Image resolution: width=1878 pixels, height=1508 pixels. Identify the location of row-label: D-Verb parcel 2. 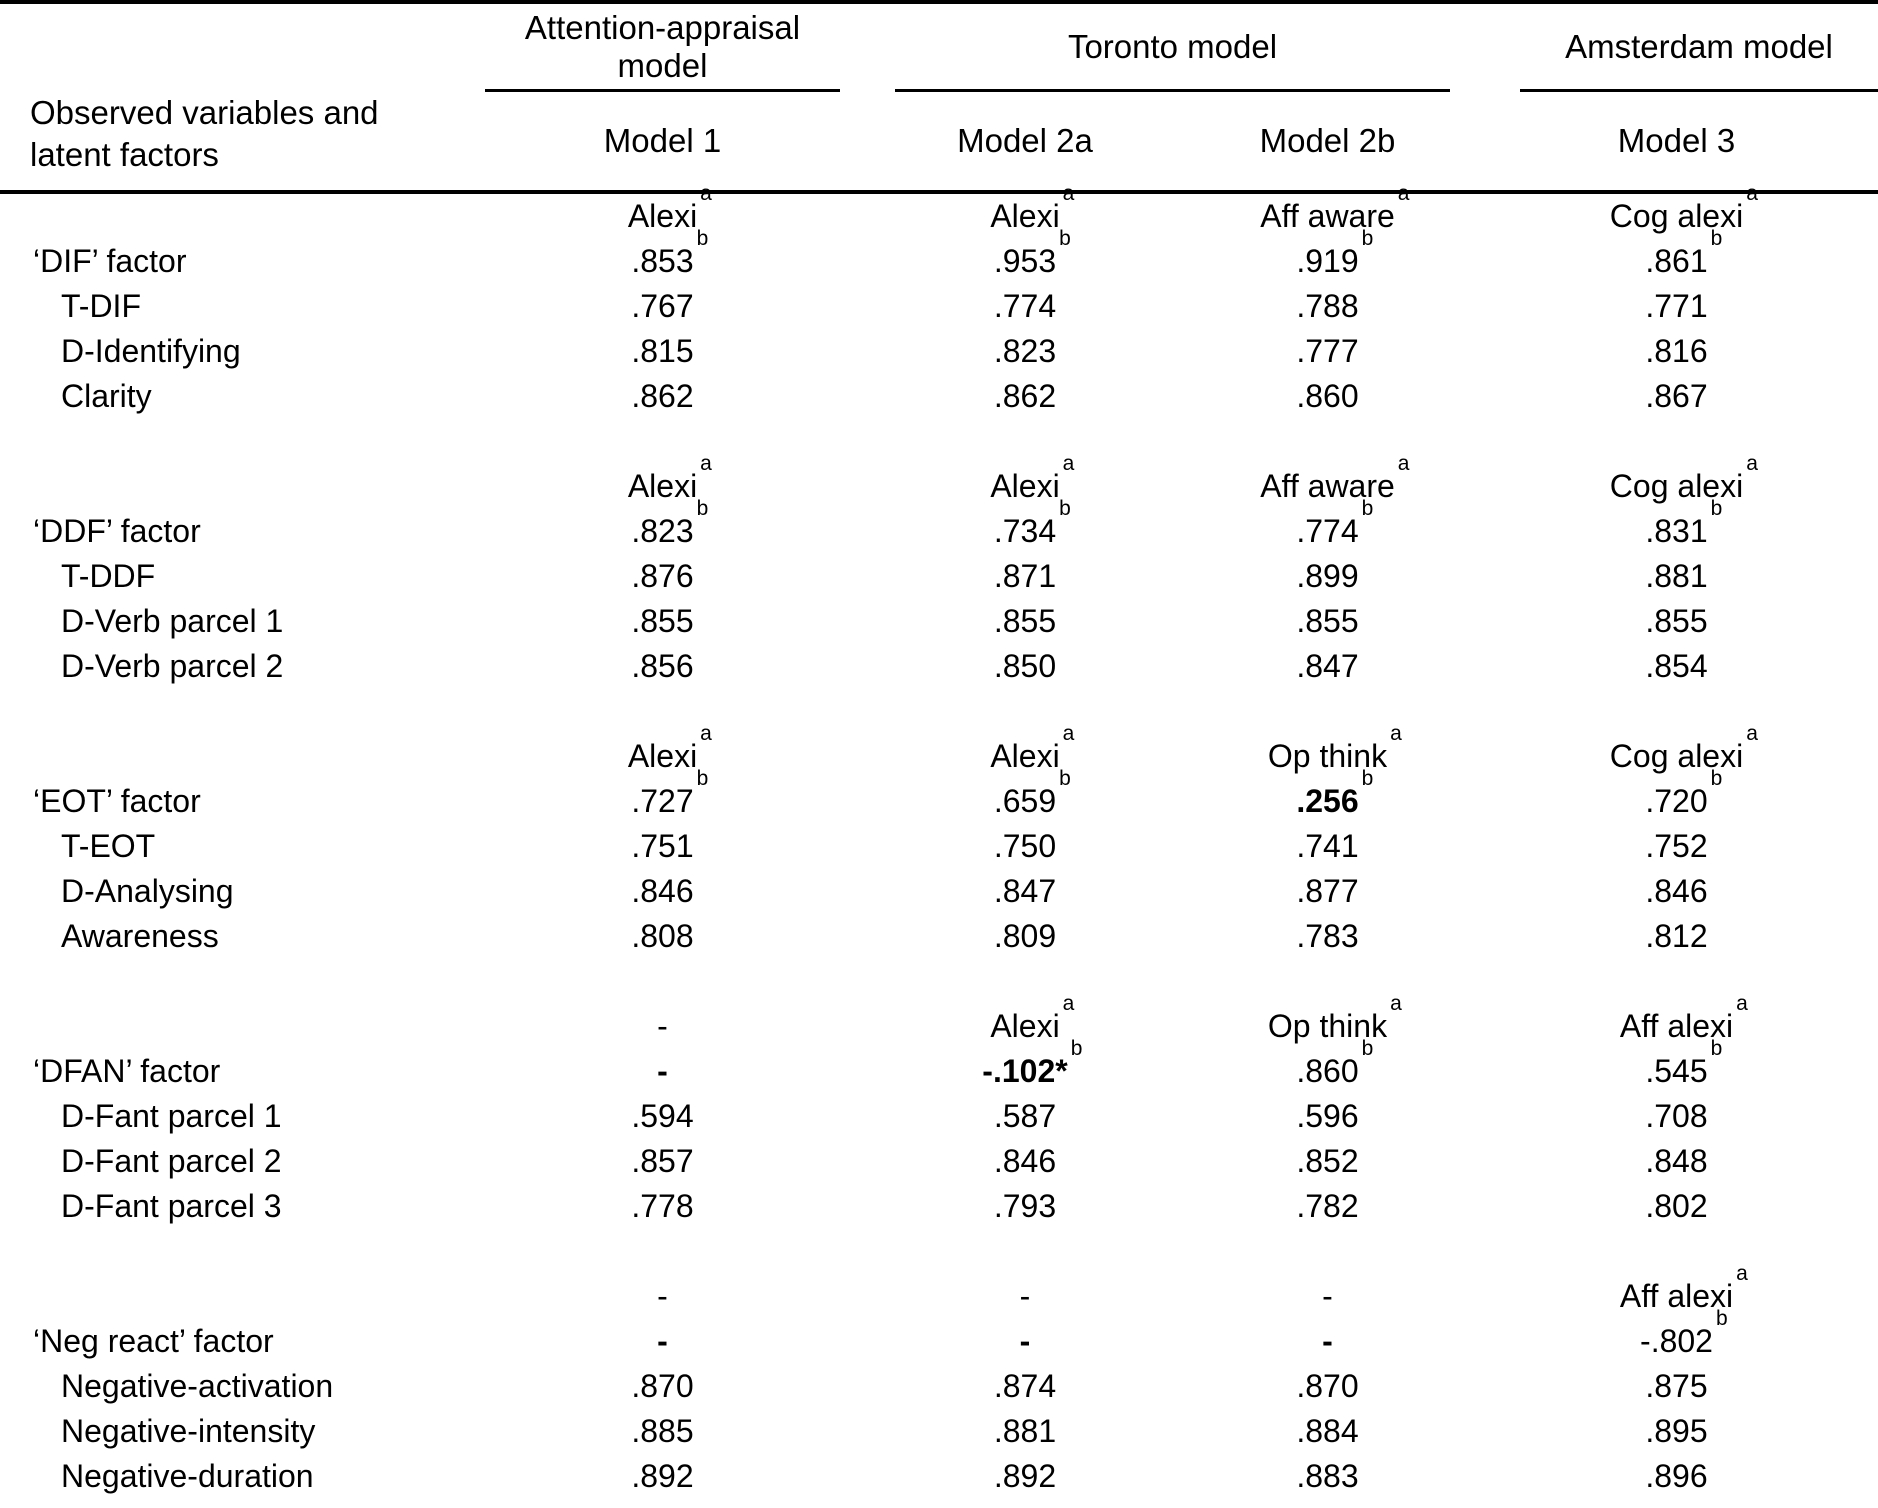
(172, 666).